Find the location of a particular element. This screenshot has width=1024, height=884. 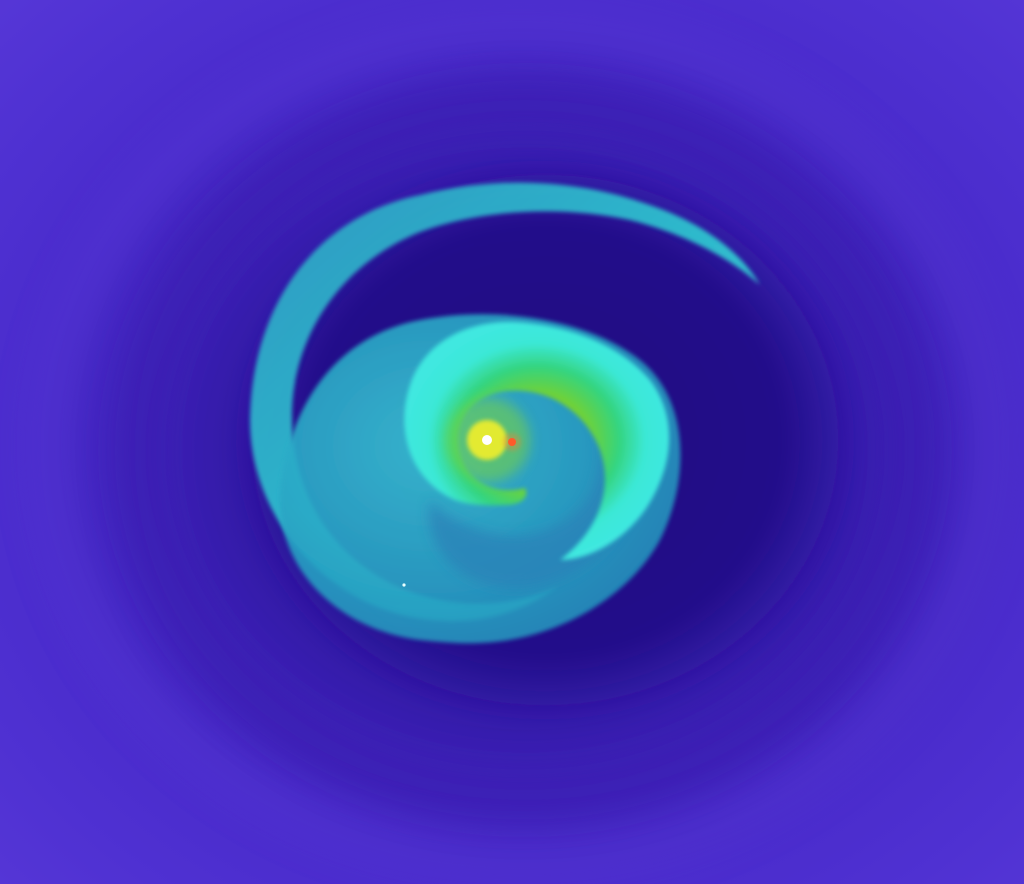

core-swirl is located at coordinates (537, 440).